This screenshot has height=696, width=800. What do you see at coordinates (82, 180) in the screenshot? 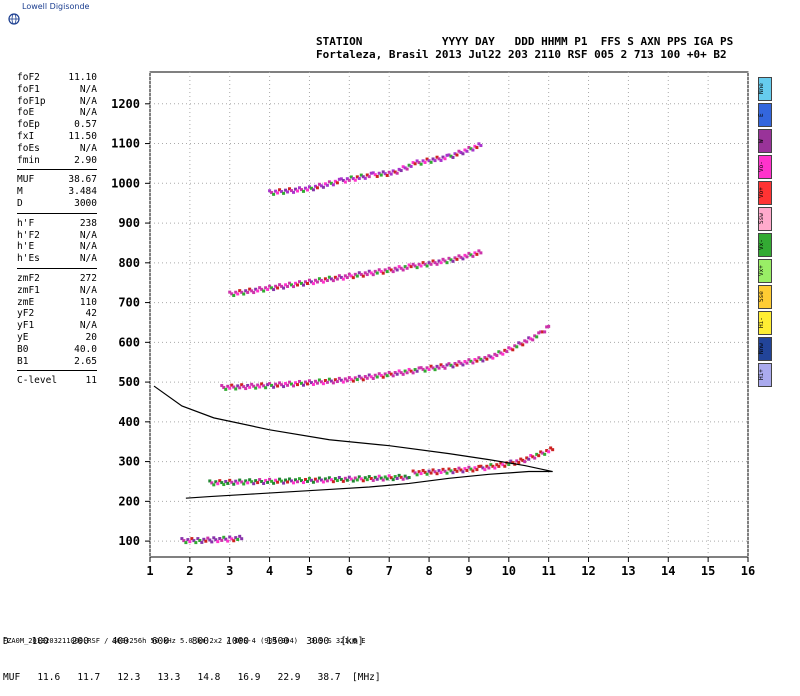
I see `param-value: 38.67` at bounding box center [82, 180].